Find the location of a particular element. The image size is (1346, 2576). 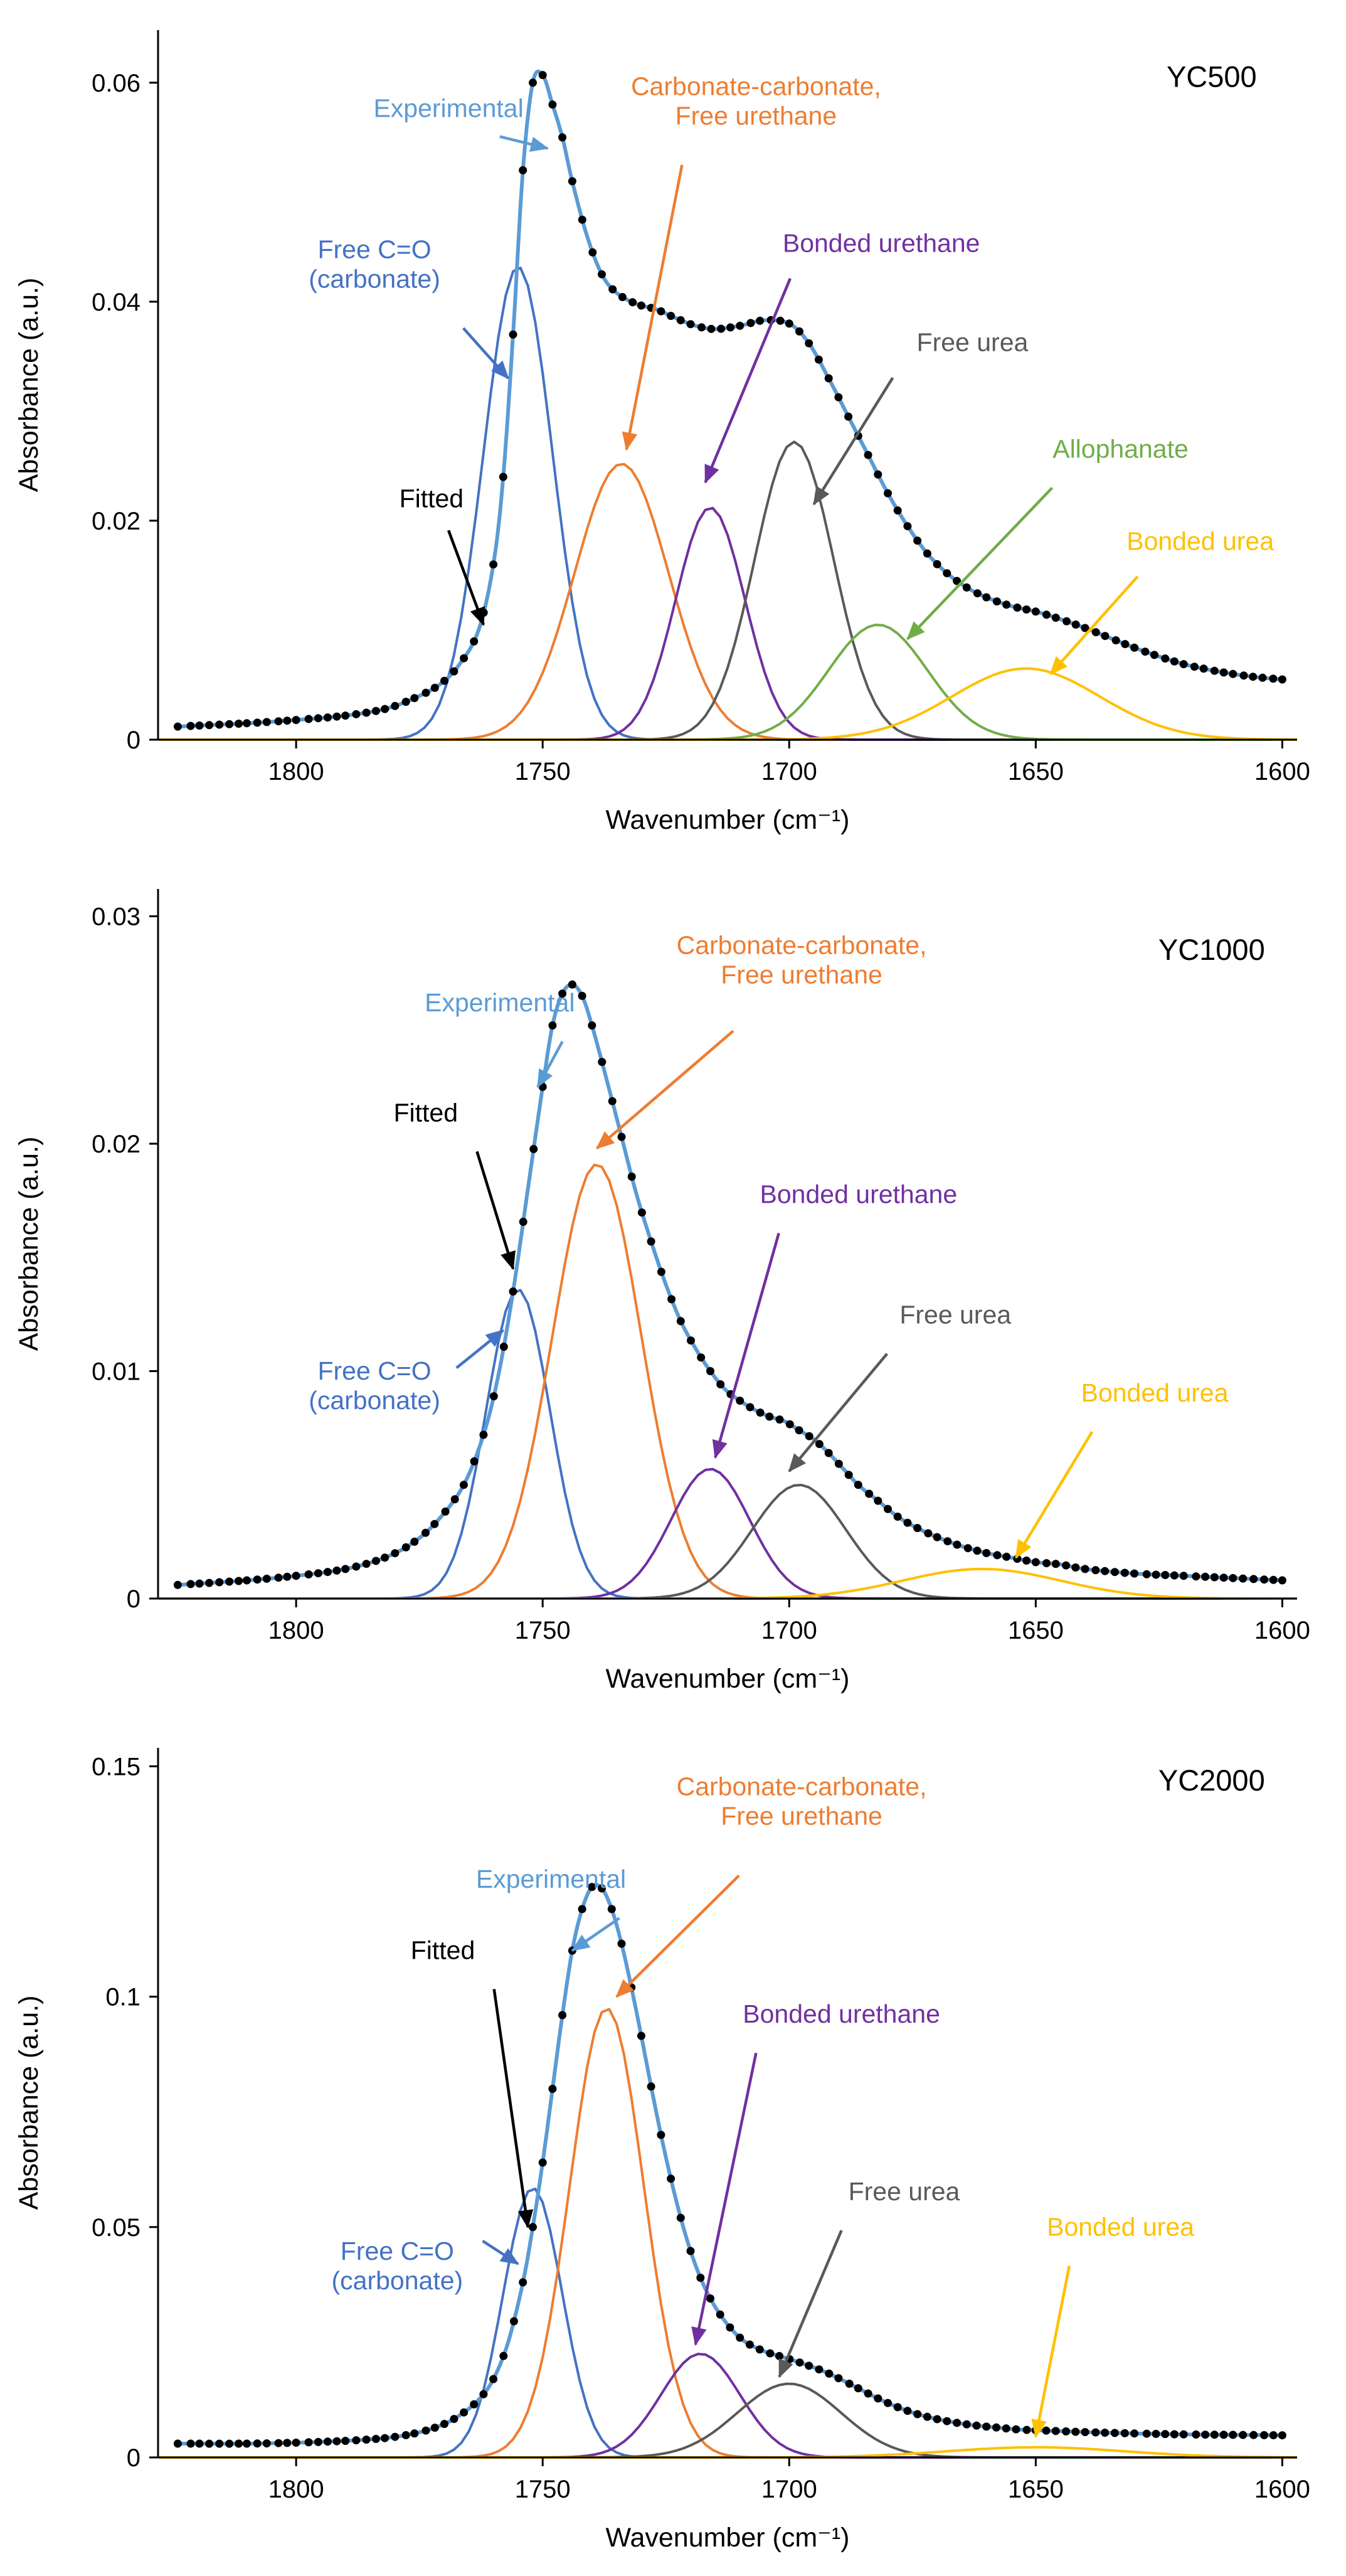

svg-text: 0.1 is located at coordinates (123, 1997).